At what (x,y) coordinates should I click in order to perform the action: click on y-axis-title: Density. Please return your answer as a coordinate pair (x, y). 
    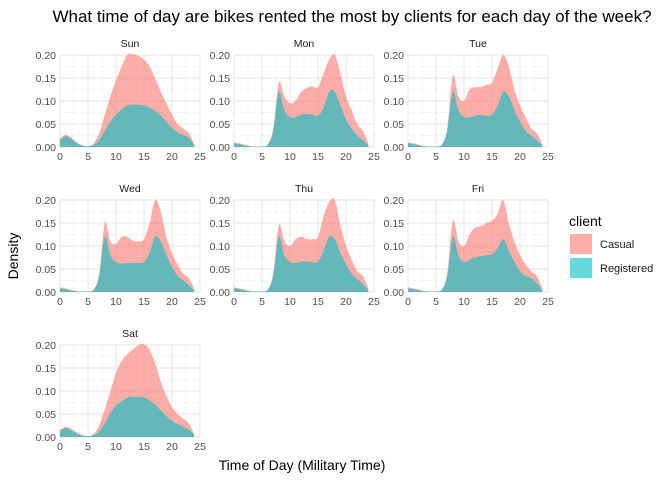
    Looking at the image, I should click on (13, 256).